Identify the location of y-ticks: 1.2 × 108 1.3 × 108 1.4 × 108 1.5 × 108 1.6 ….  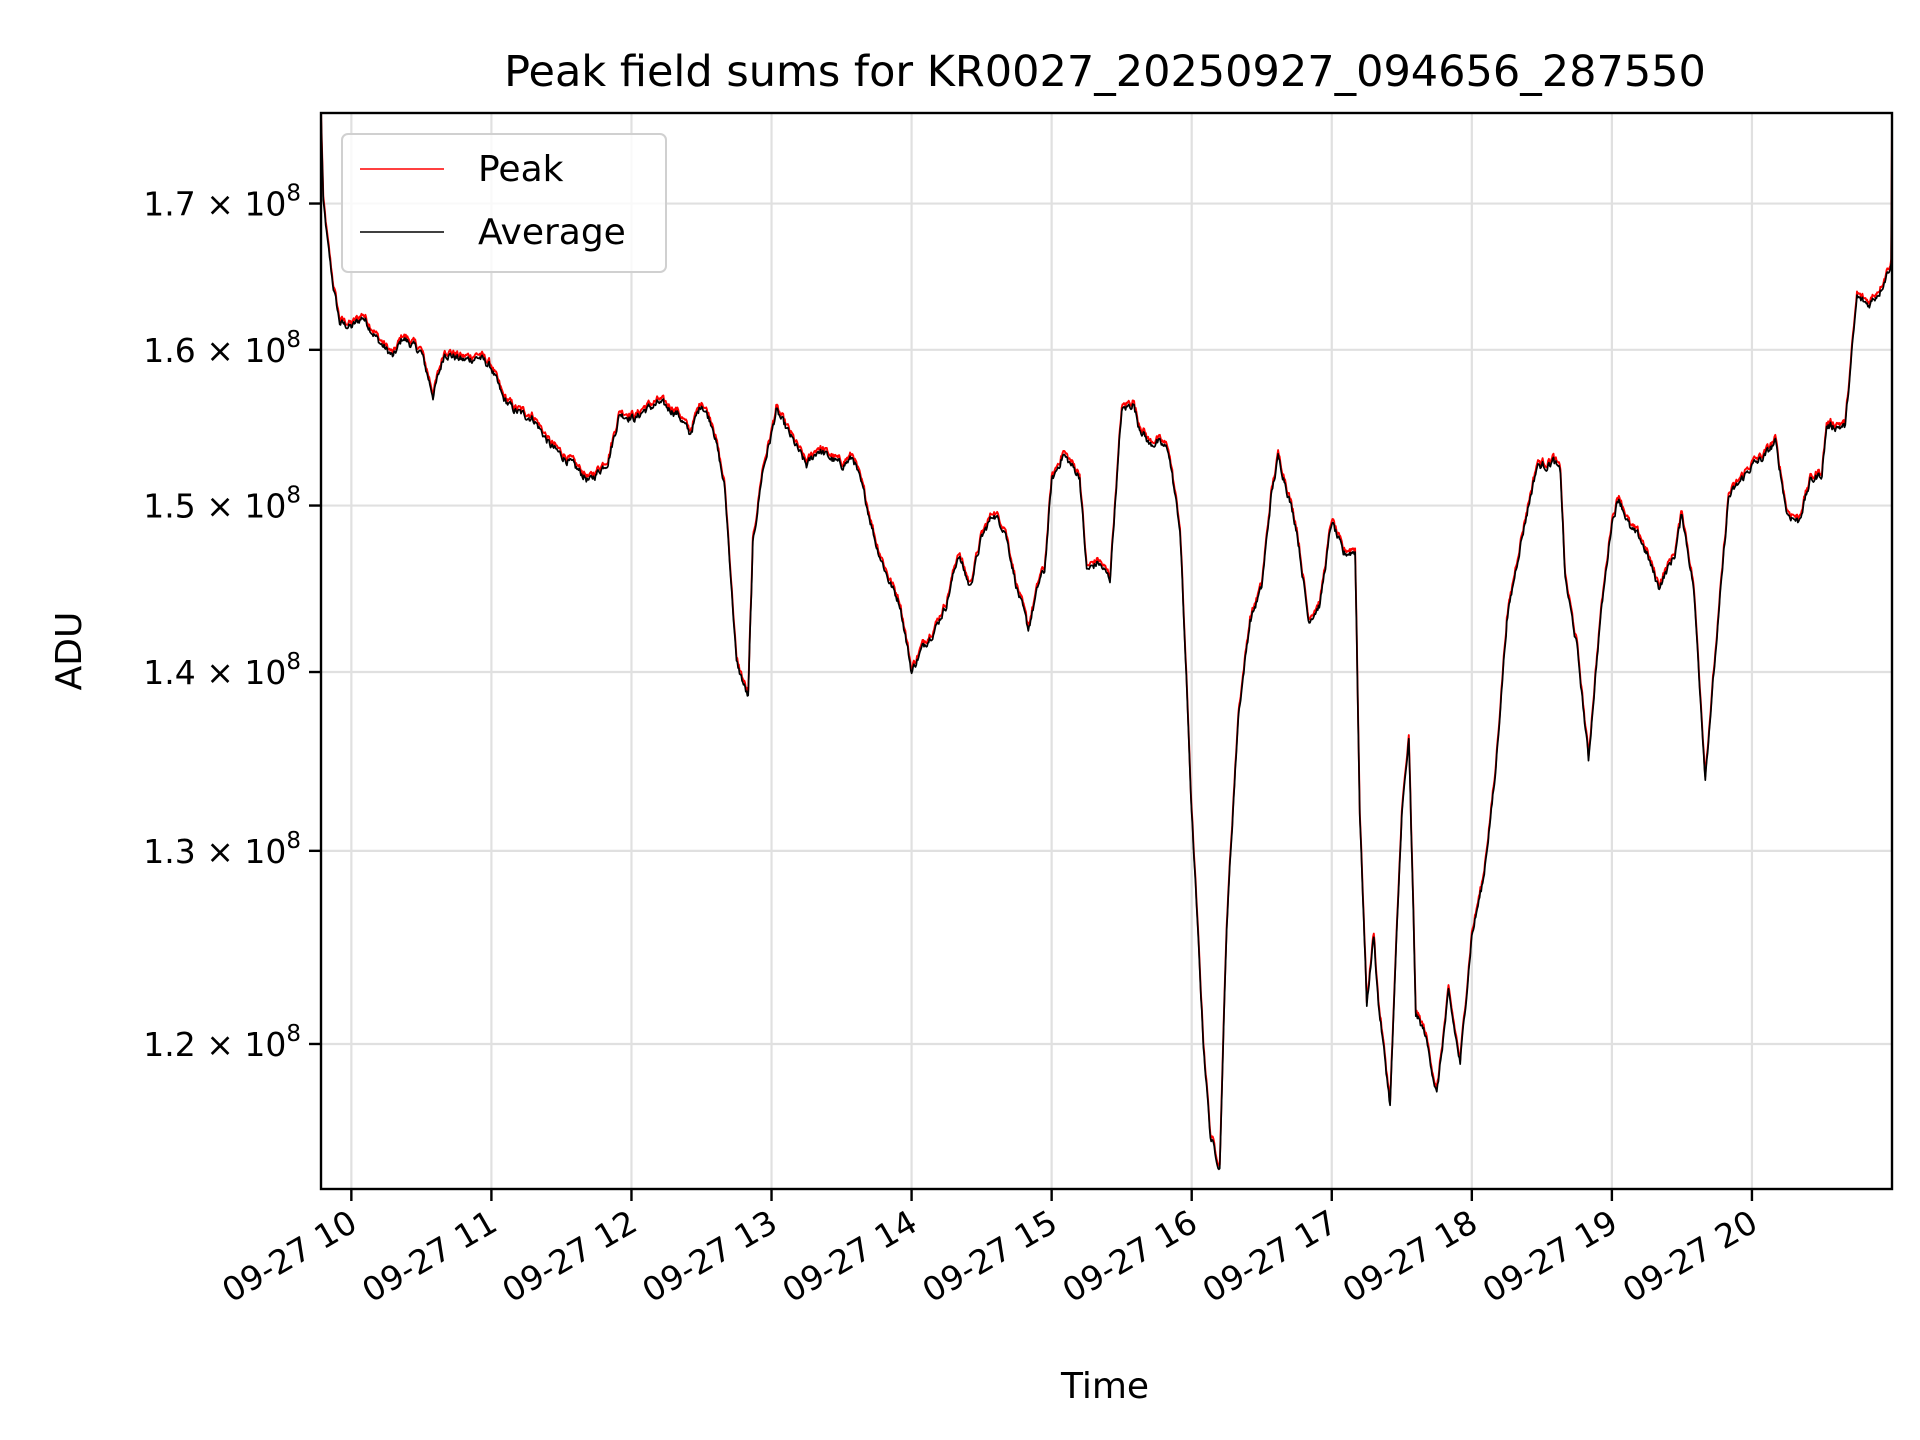
(232, 622).